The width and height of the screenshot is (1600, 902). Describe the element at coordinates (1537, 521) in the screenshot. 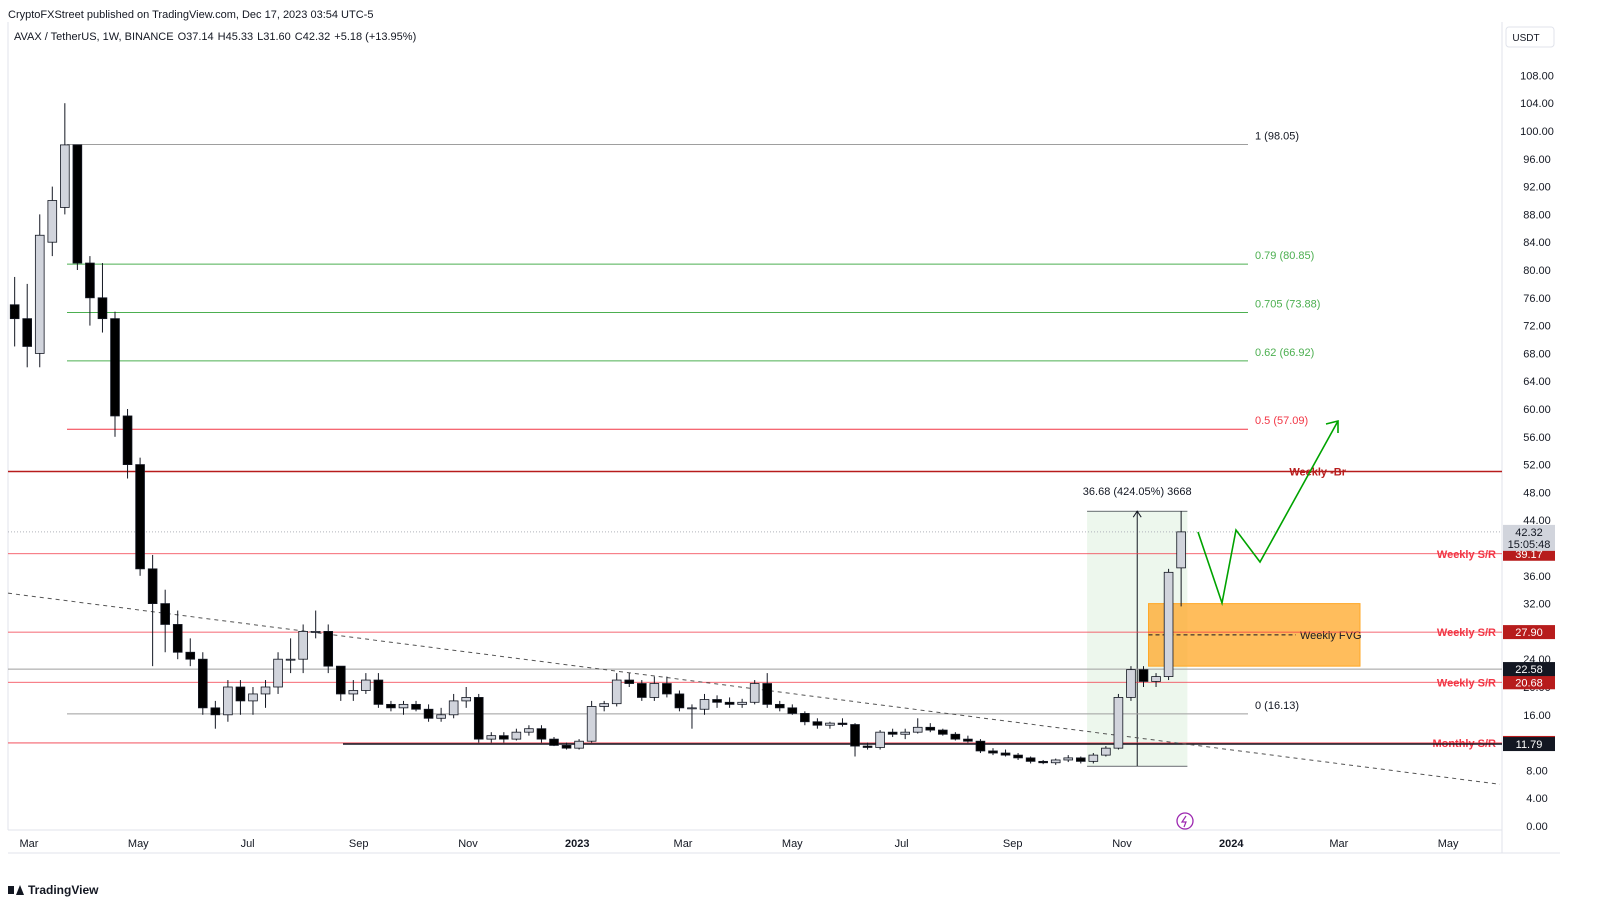

I see `y-tick-label: 44.00` at that location.